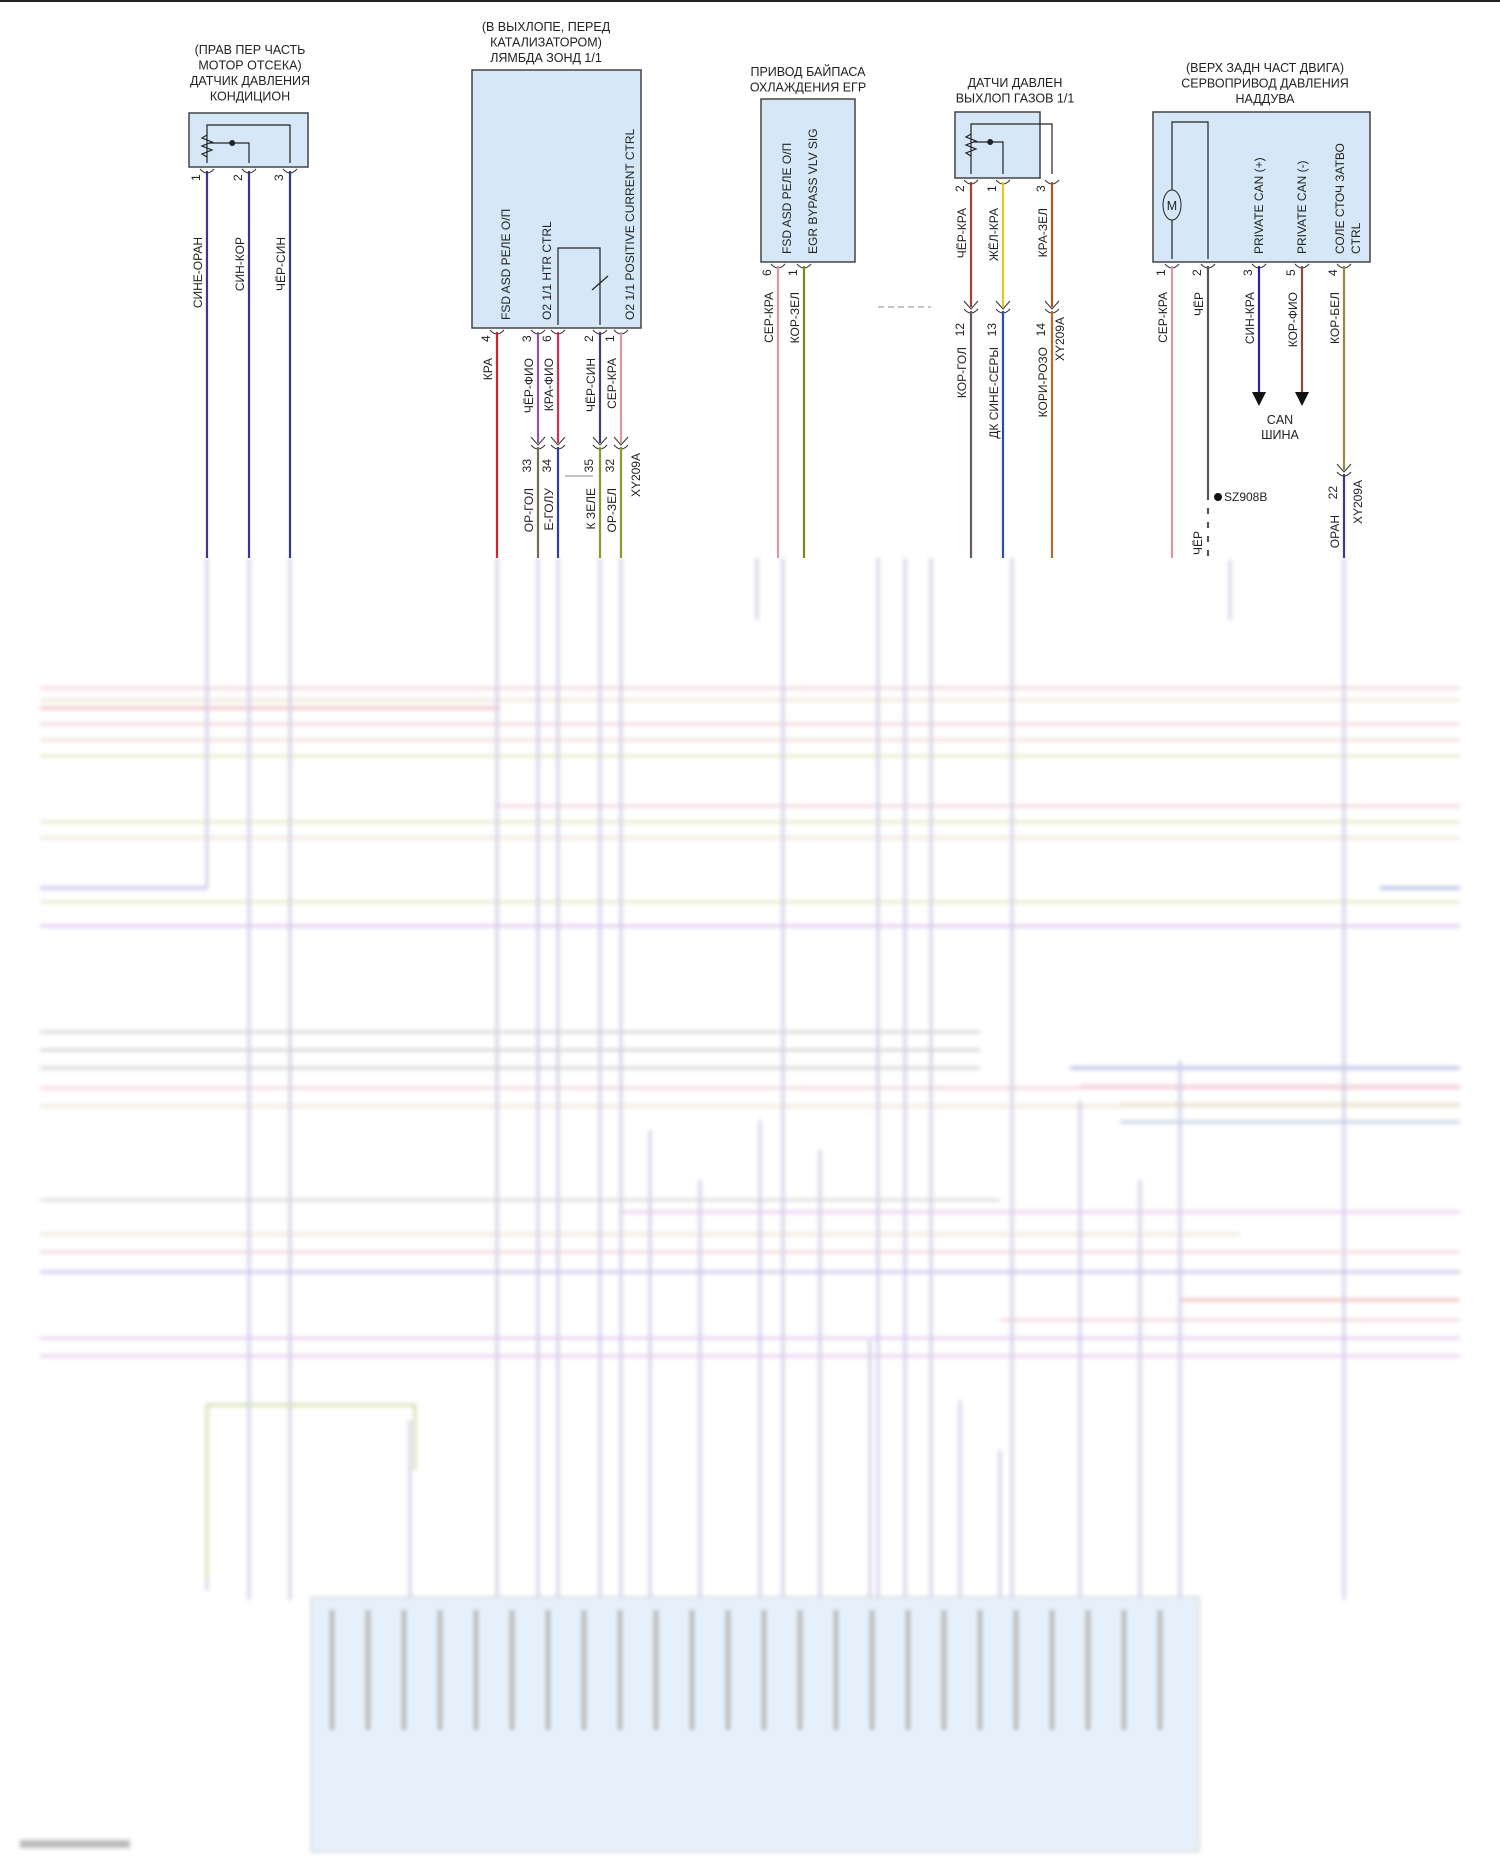 This screenshot has height=1861, width=1500. What do you see at coordinates (1041, 330) in the screenshot?
I see `connector-pin-number: 14` at bounding box center [1041, 330].